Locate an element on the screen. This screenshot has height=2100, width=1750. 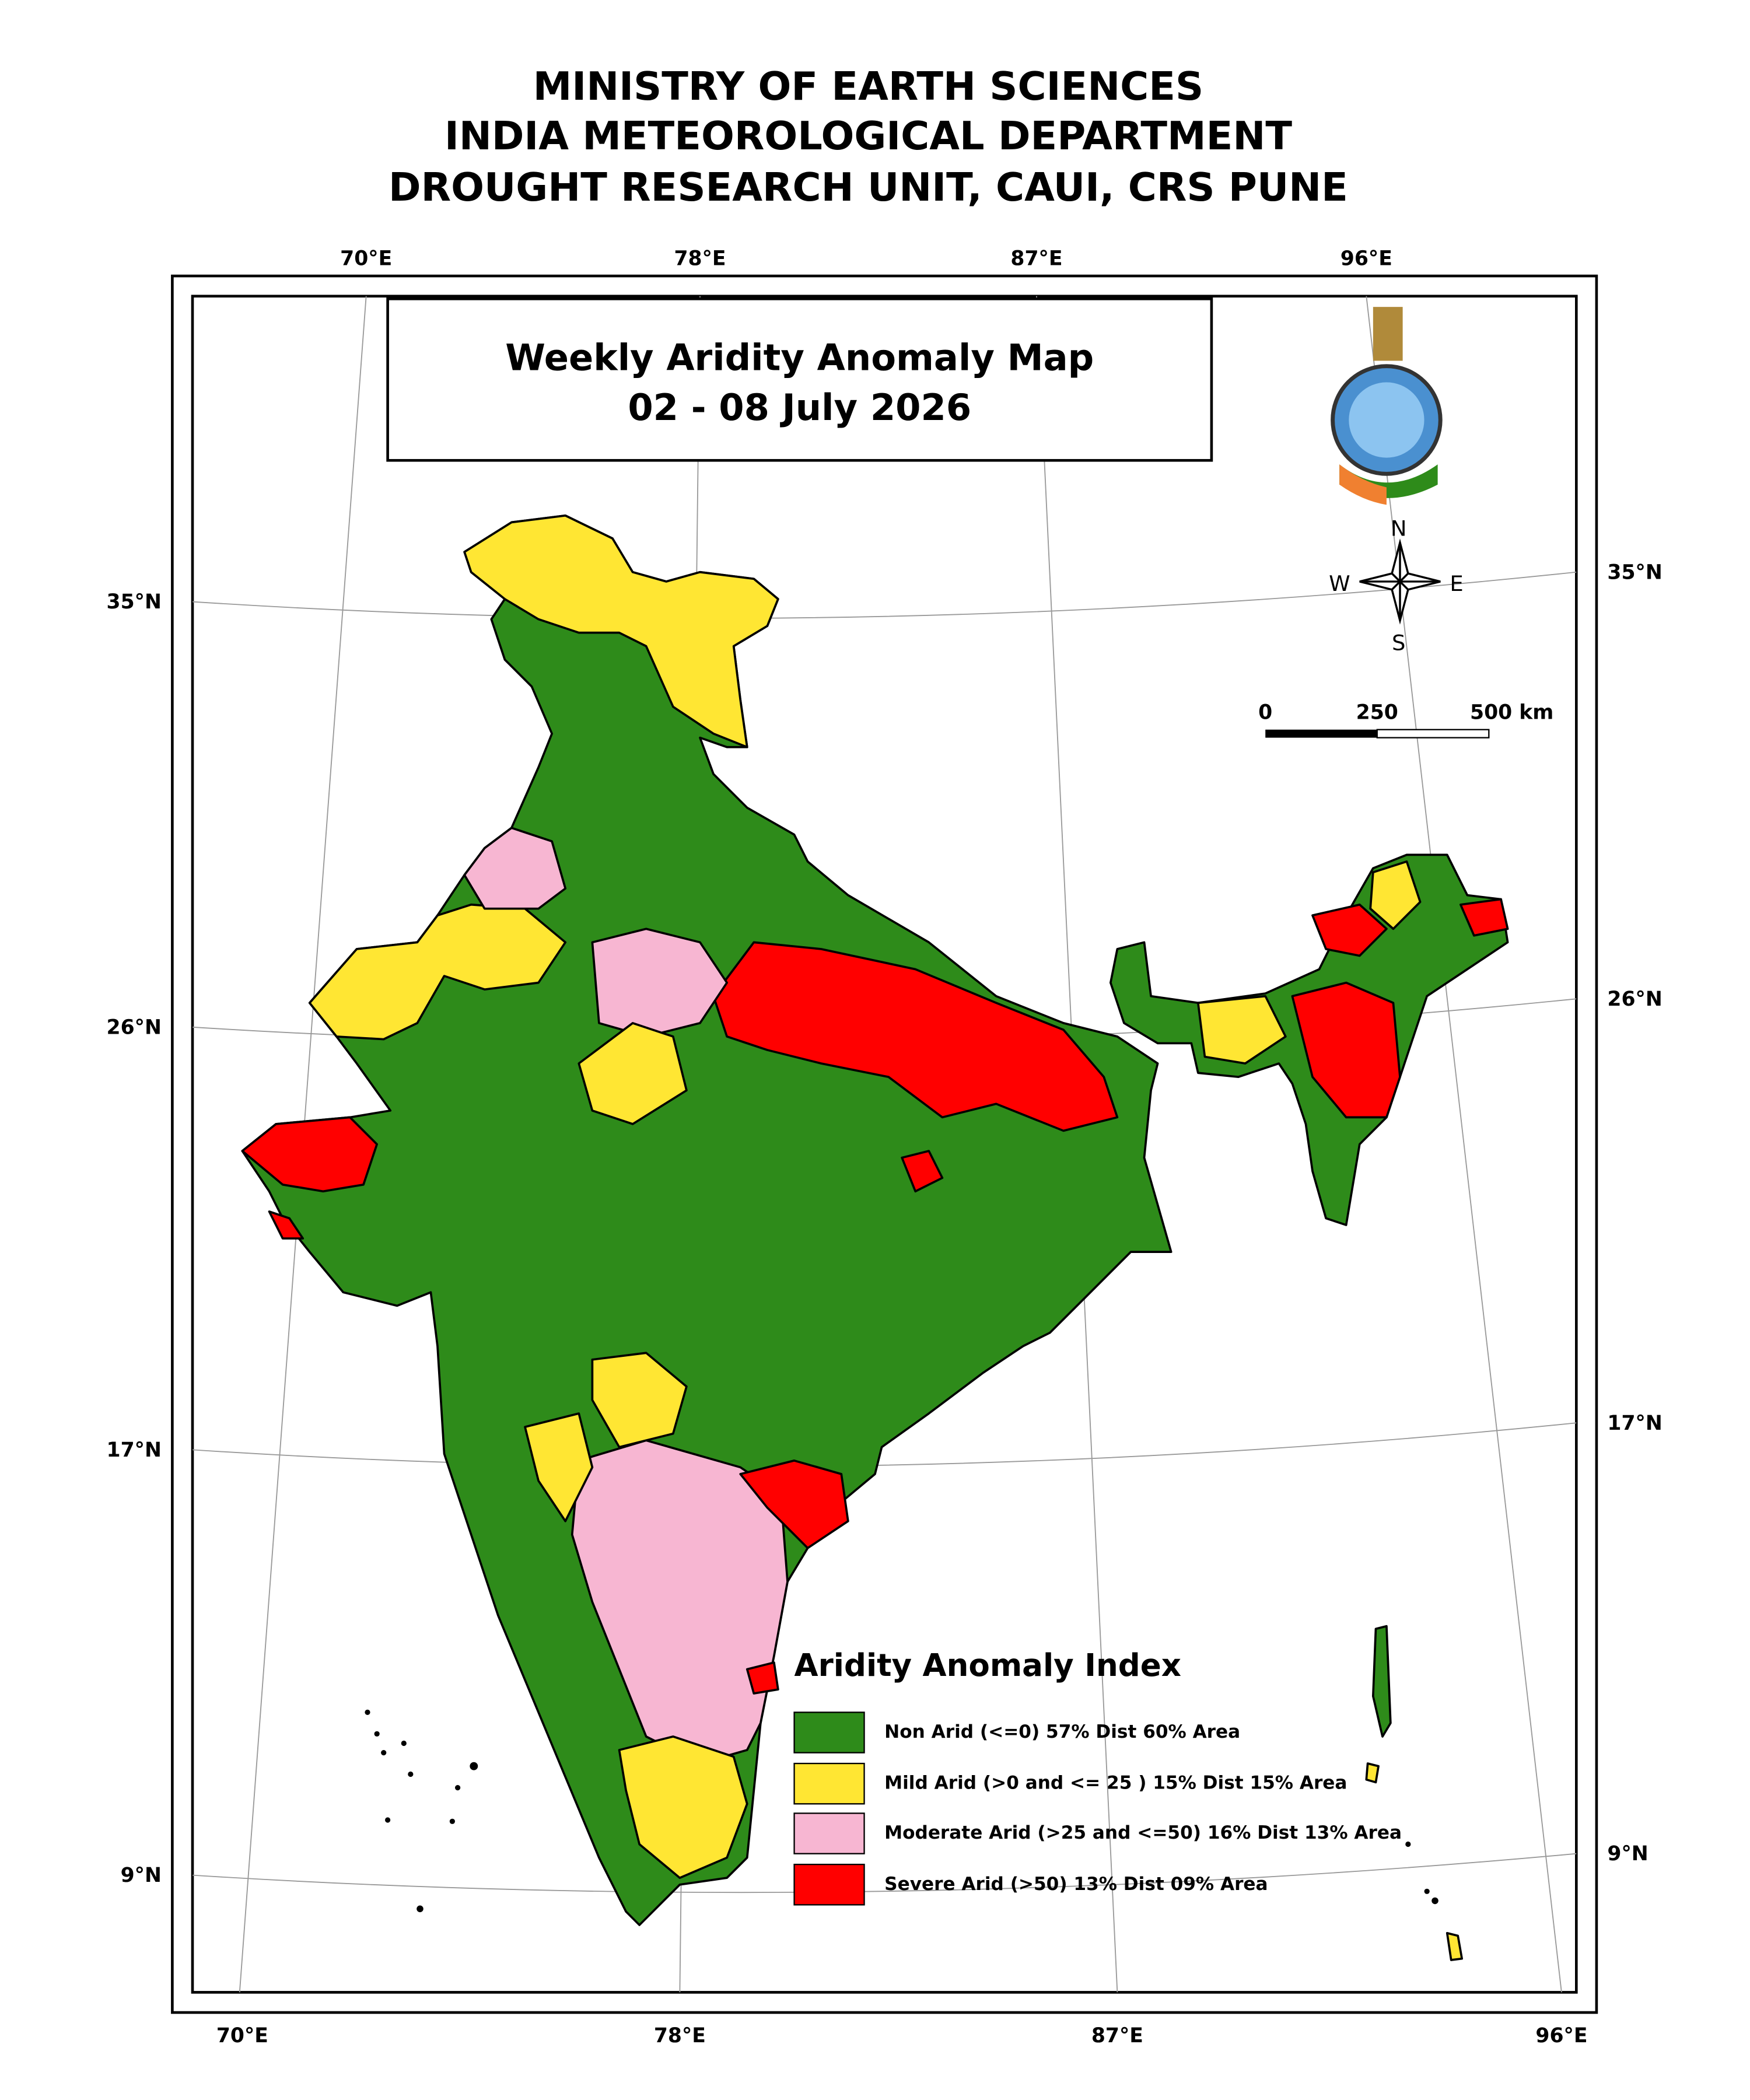
scale-label: 0 is located at coordinates (1265, 712).